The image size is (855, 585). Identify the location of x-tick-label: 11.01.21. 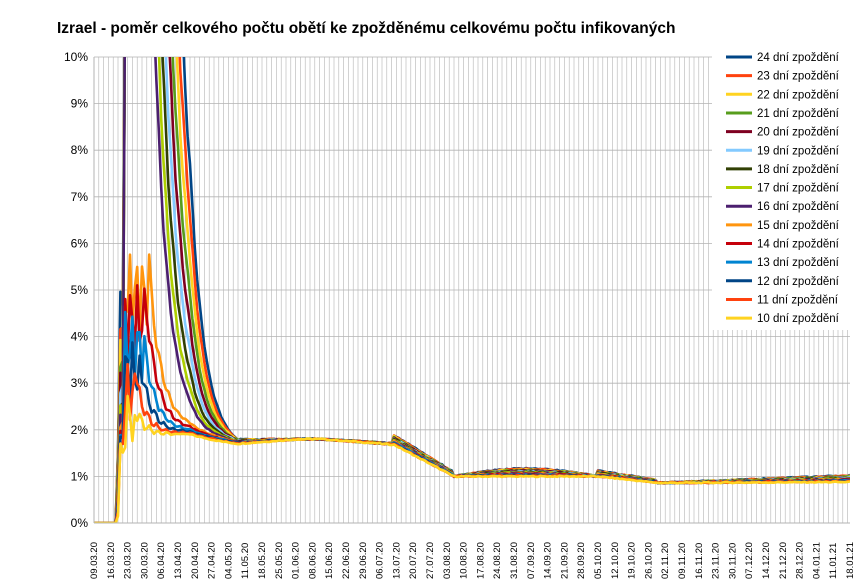
(833, 561).